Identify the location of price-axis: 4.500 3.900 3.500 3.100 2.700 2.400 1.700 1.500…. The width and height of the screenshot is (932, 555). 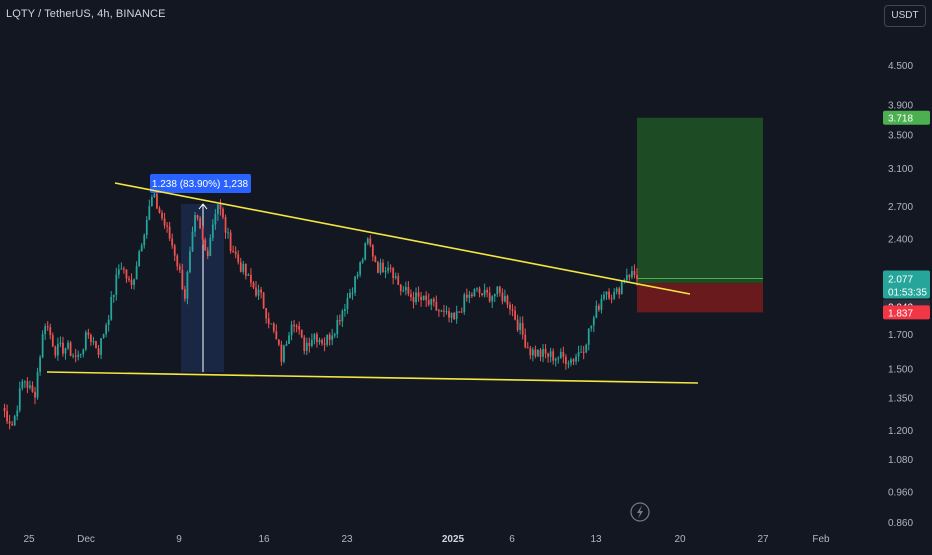
(900, 295).